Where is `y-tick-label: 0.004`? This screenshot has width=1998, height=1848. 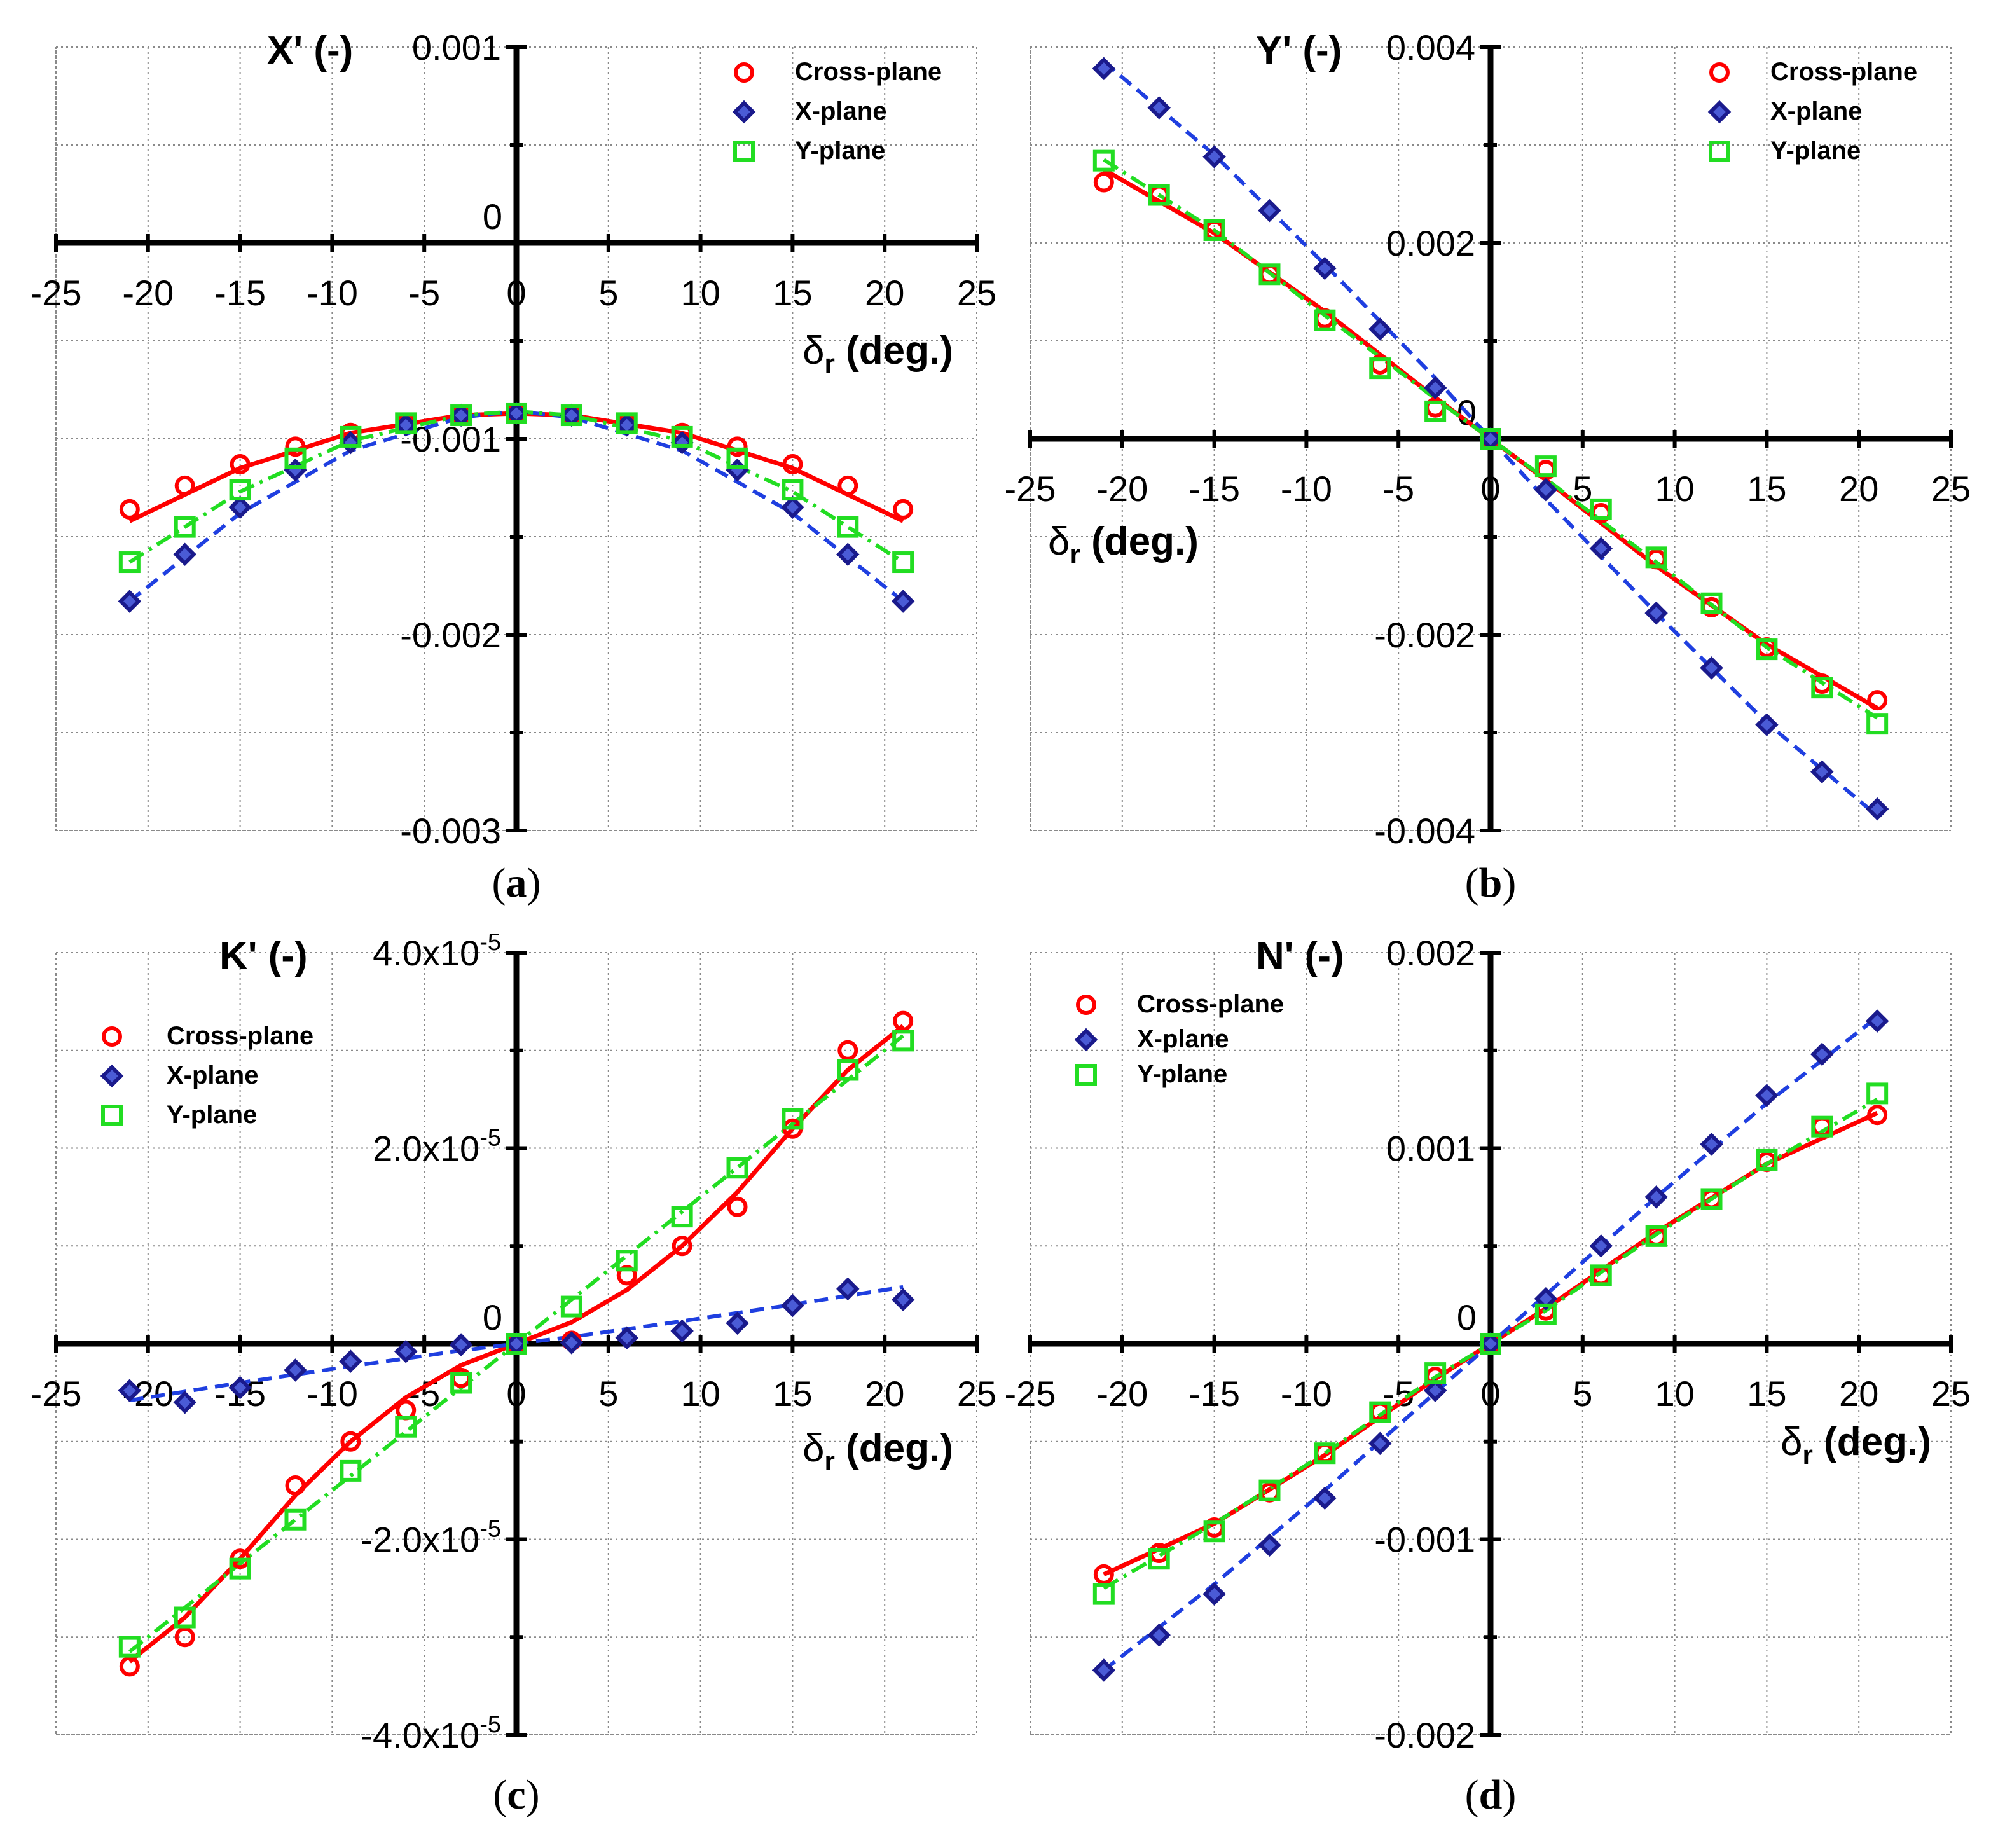
y-tick-label: 0.004 is located at coordinates (1430, 47).